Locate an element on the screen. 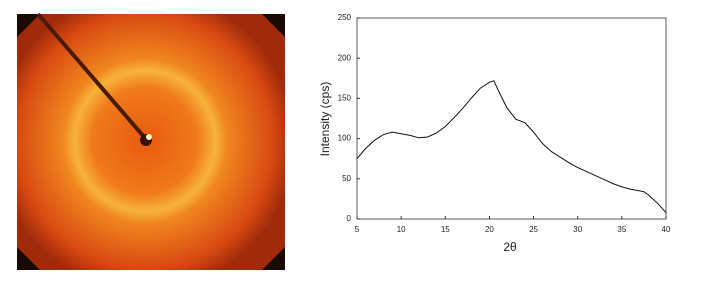 This screenshot has width=718, height=289. x-tick-label: 40 is located at coordinates (666, 229).